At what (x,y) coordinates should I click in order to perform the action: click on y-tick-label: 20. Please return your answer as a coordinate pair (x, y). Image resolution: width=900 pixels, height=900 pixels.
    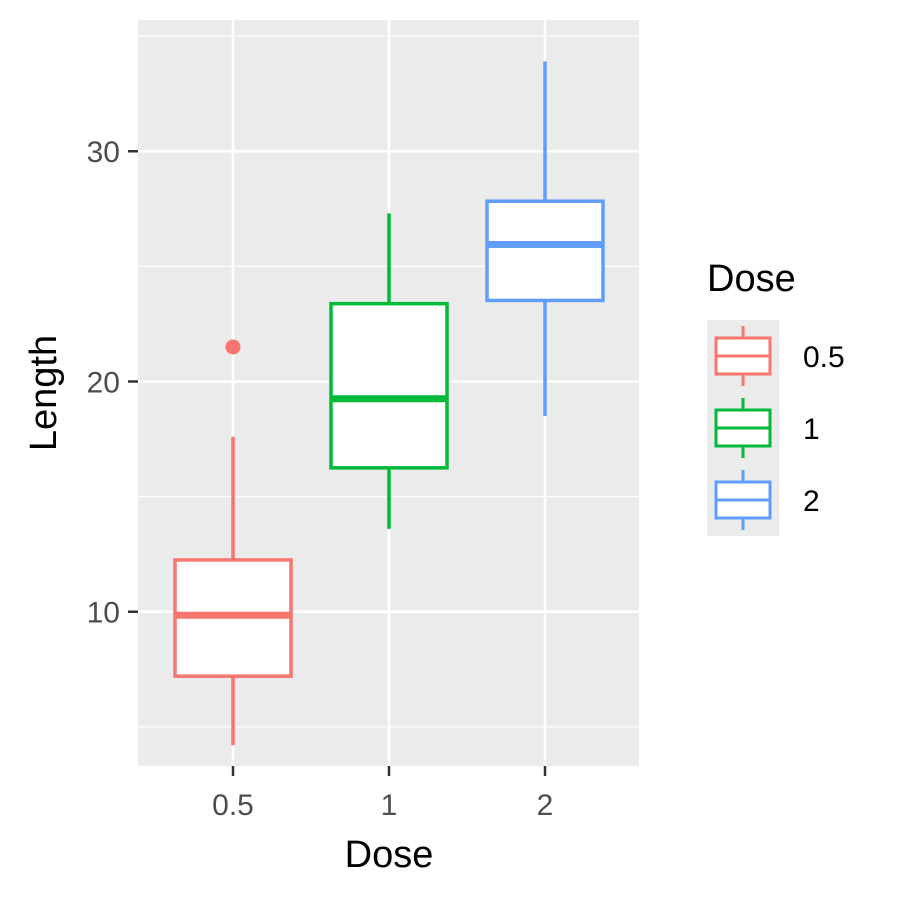
    Looking at the image, I should click on (103, 382).